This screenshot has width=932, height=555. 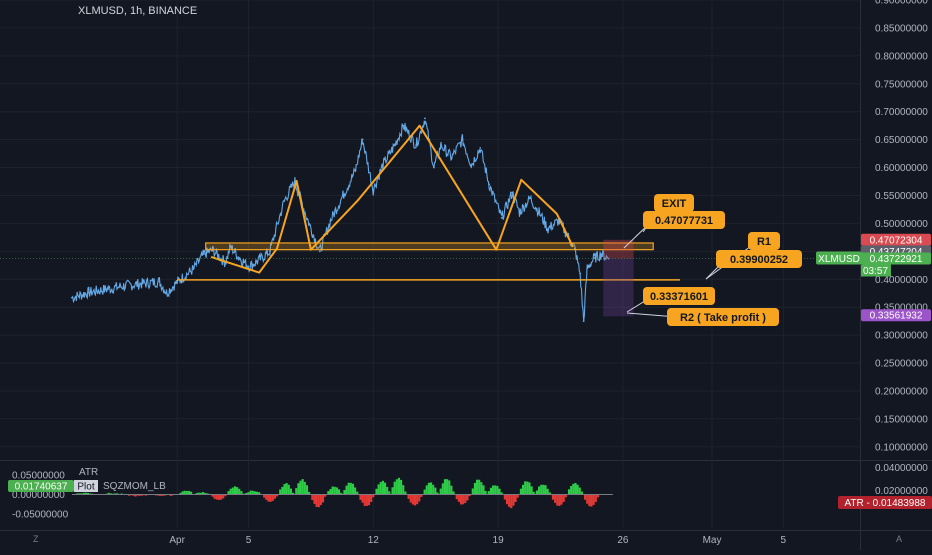 I want to click on panel-divider, so click(x=466, y=460).